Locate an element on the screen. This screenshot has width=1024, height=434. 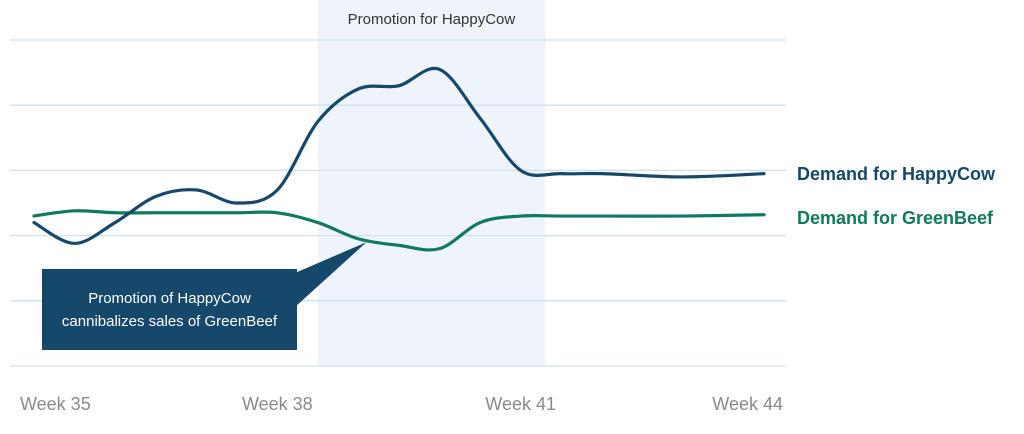
series-label-greenbeef: Demand for GreenBeef is located at coordinates (895, 218).